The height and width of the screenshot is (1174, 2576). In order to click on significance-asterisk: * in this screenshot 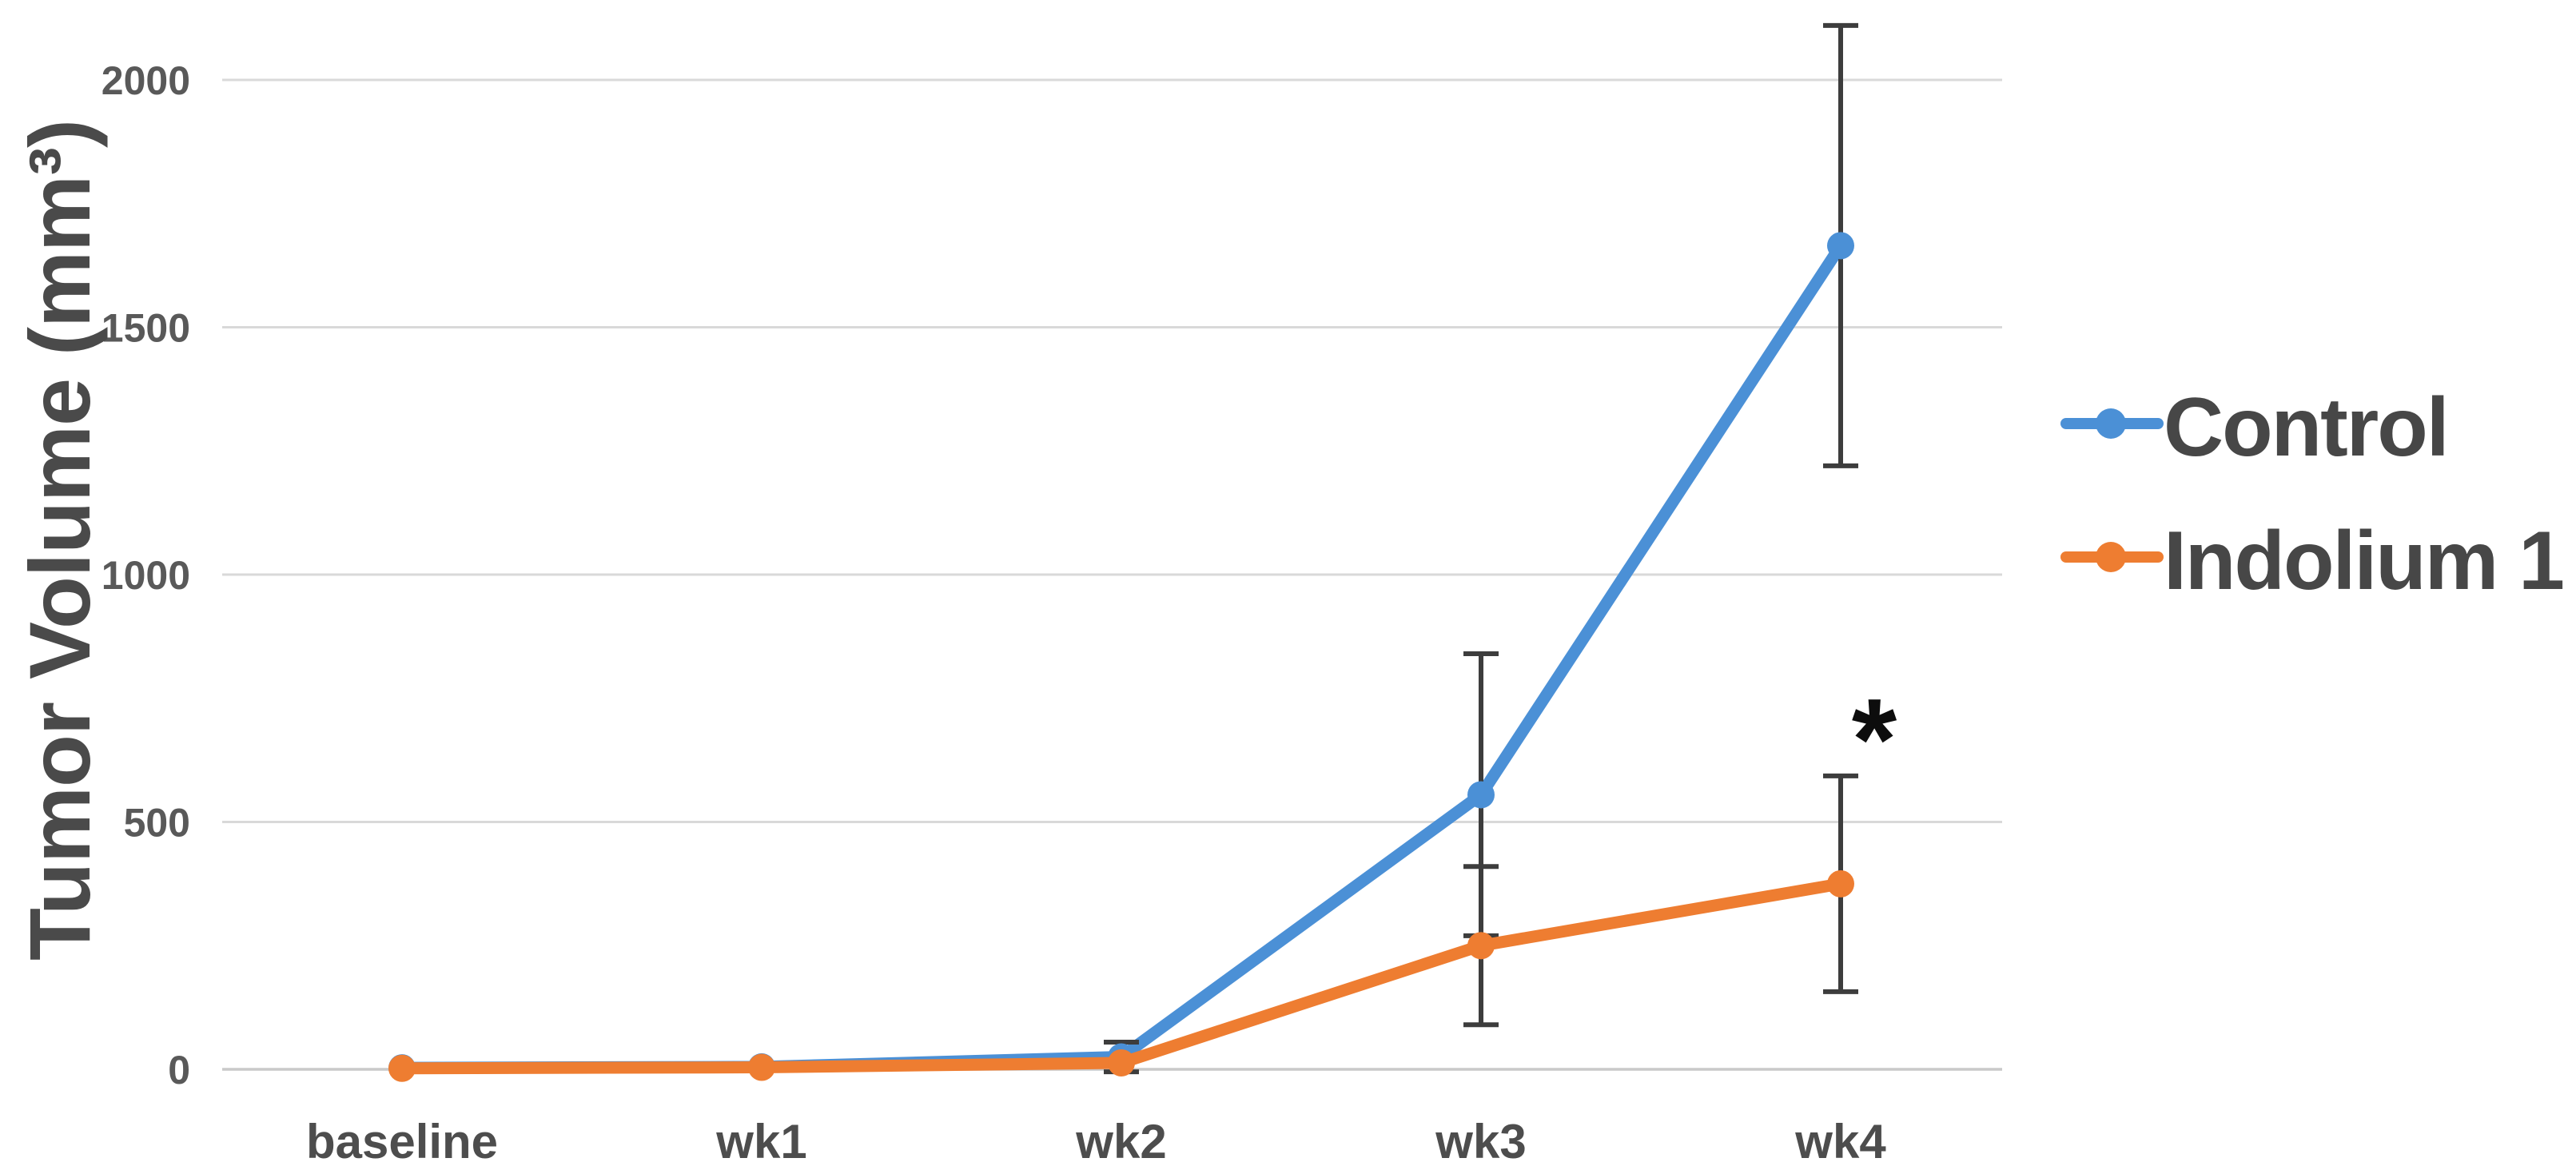, I will do `click(1874, 739)`.